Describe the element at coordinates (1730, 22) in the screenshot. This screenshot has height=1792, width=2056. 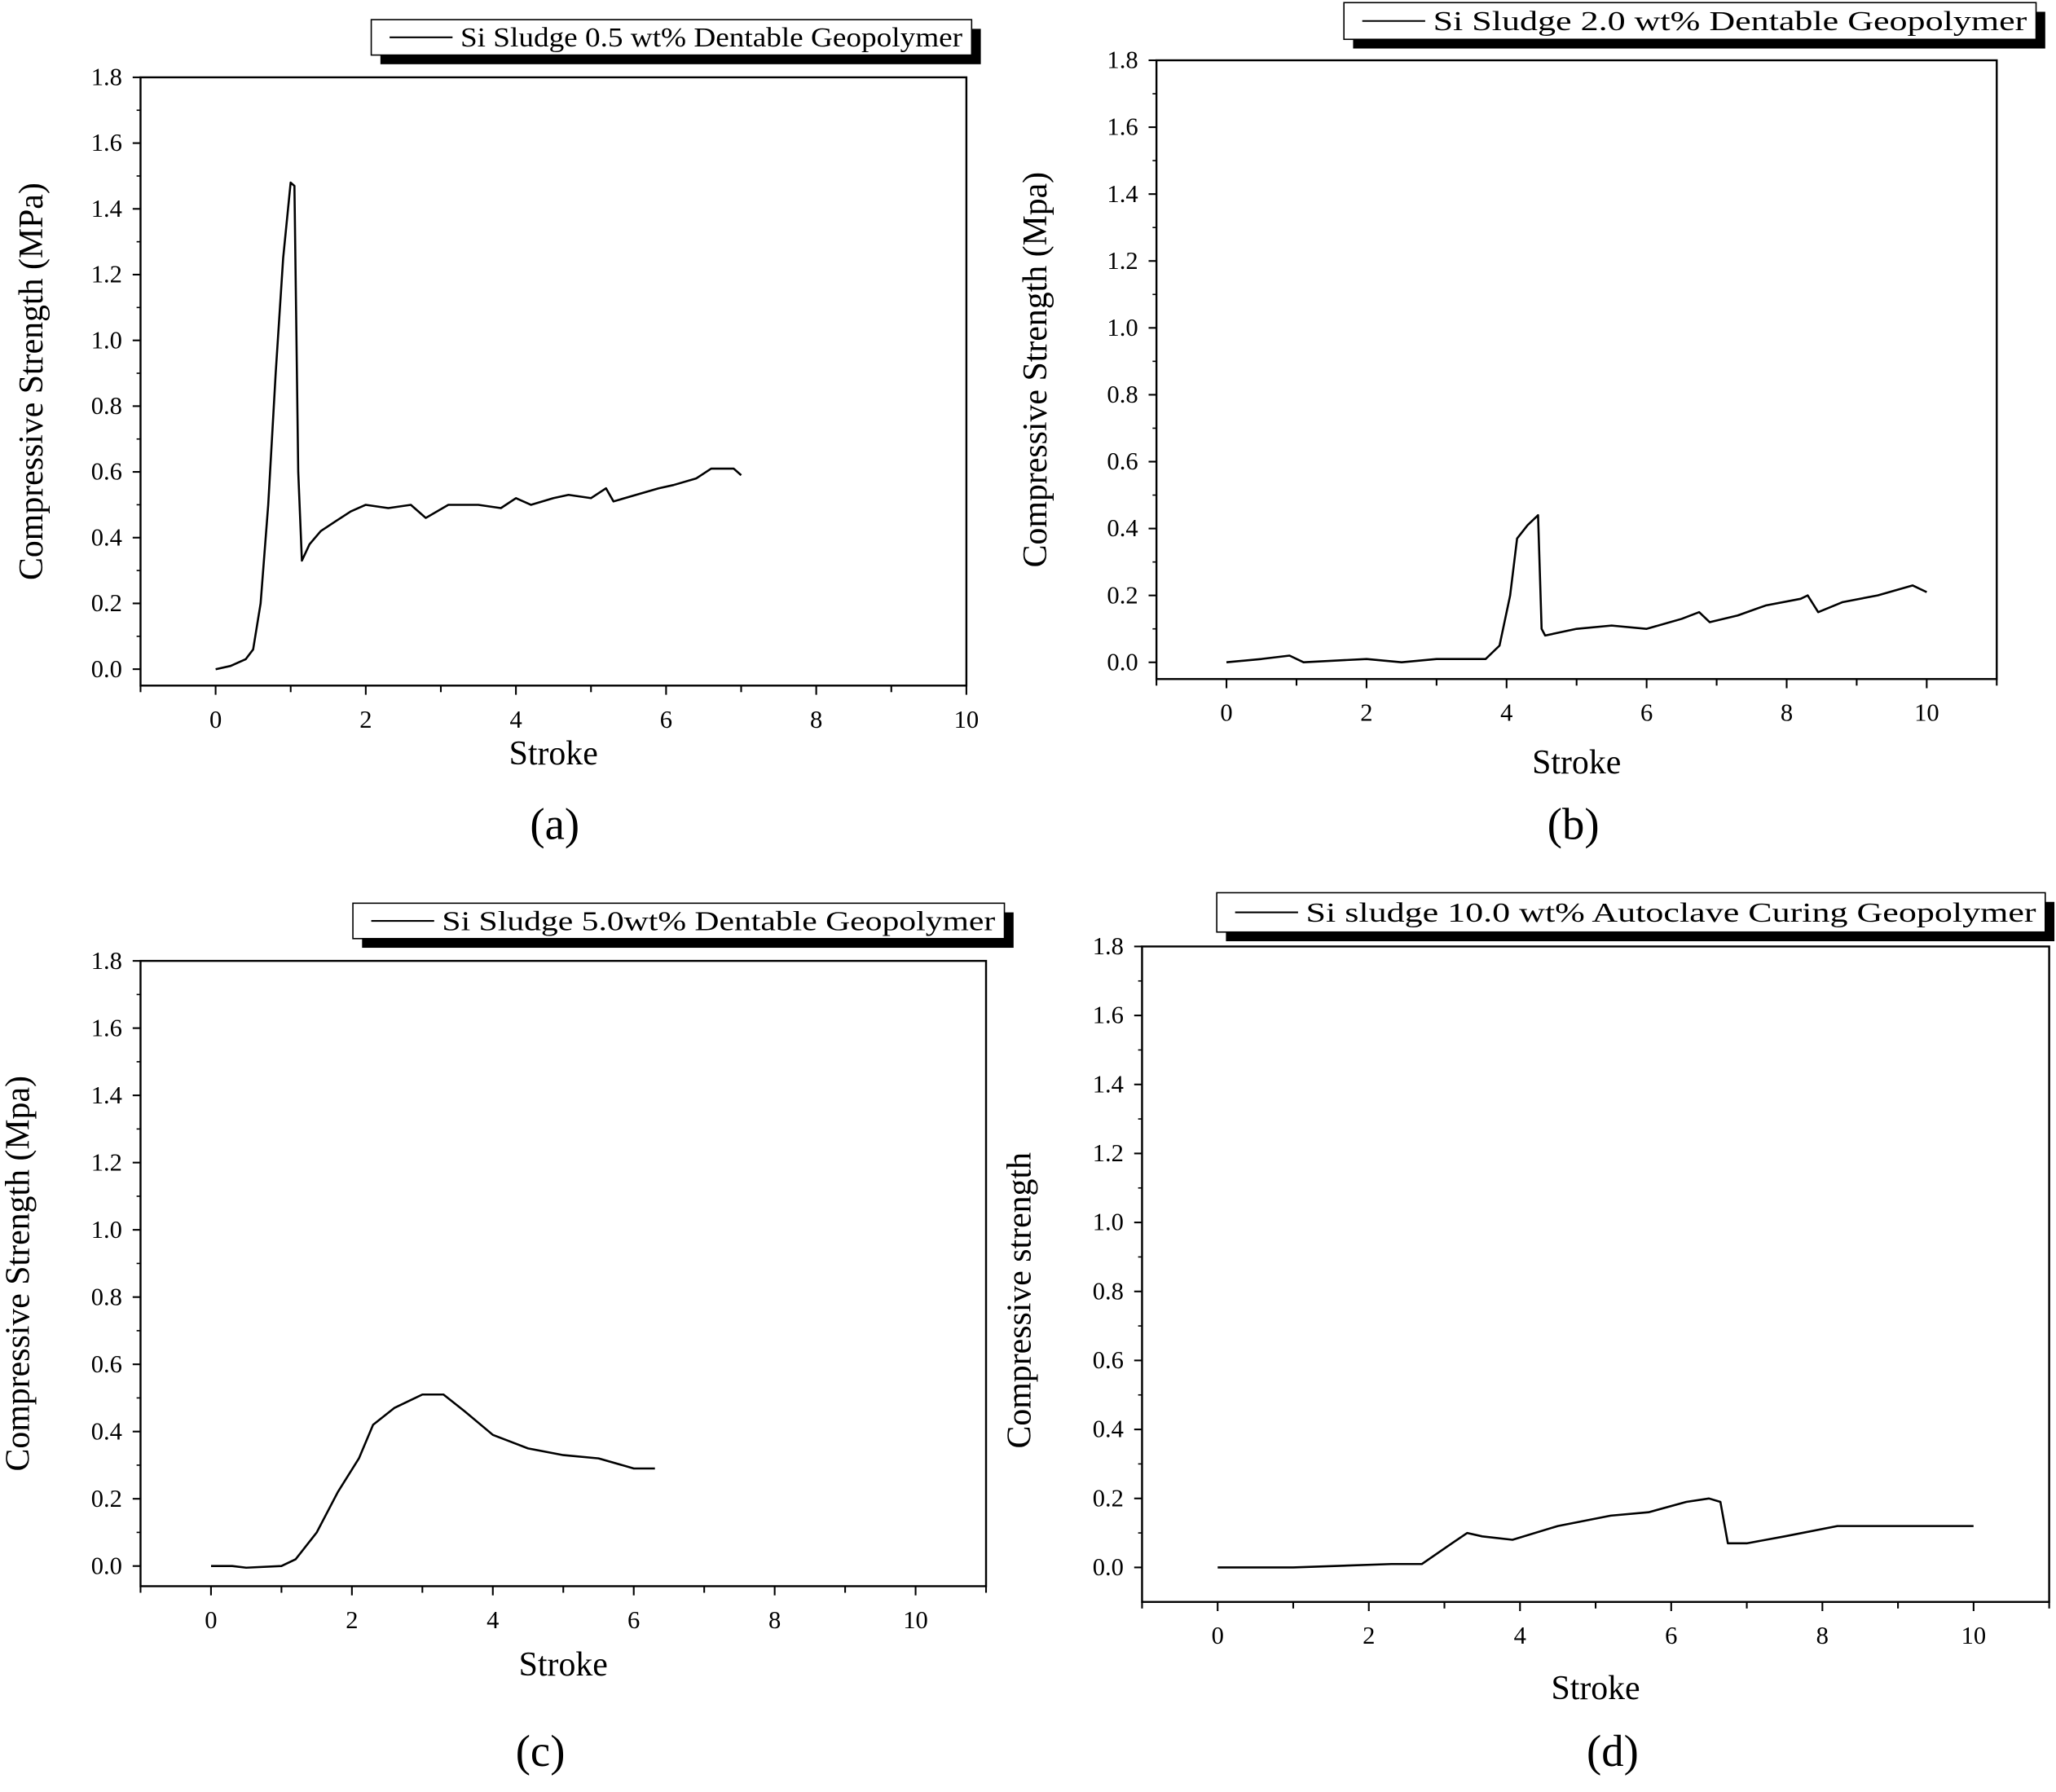
I see `legend-label: Si Sludge 2.0 wt% Dentable Geopolymer` at that location.